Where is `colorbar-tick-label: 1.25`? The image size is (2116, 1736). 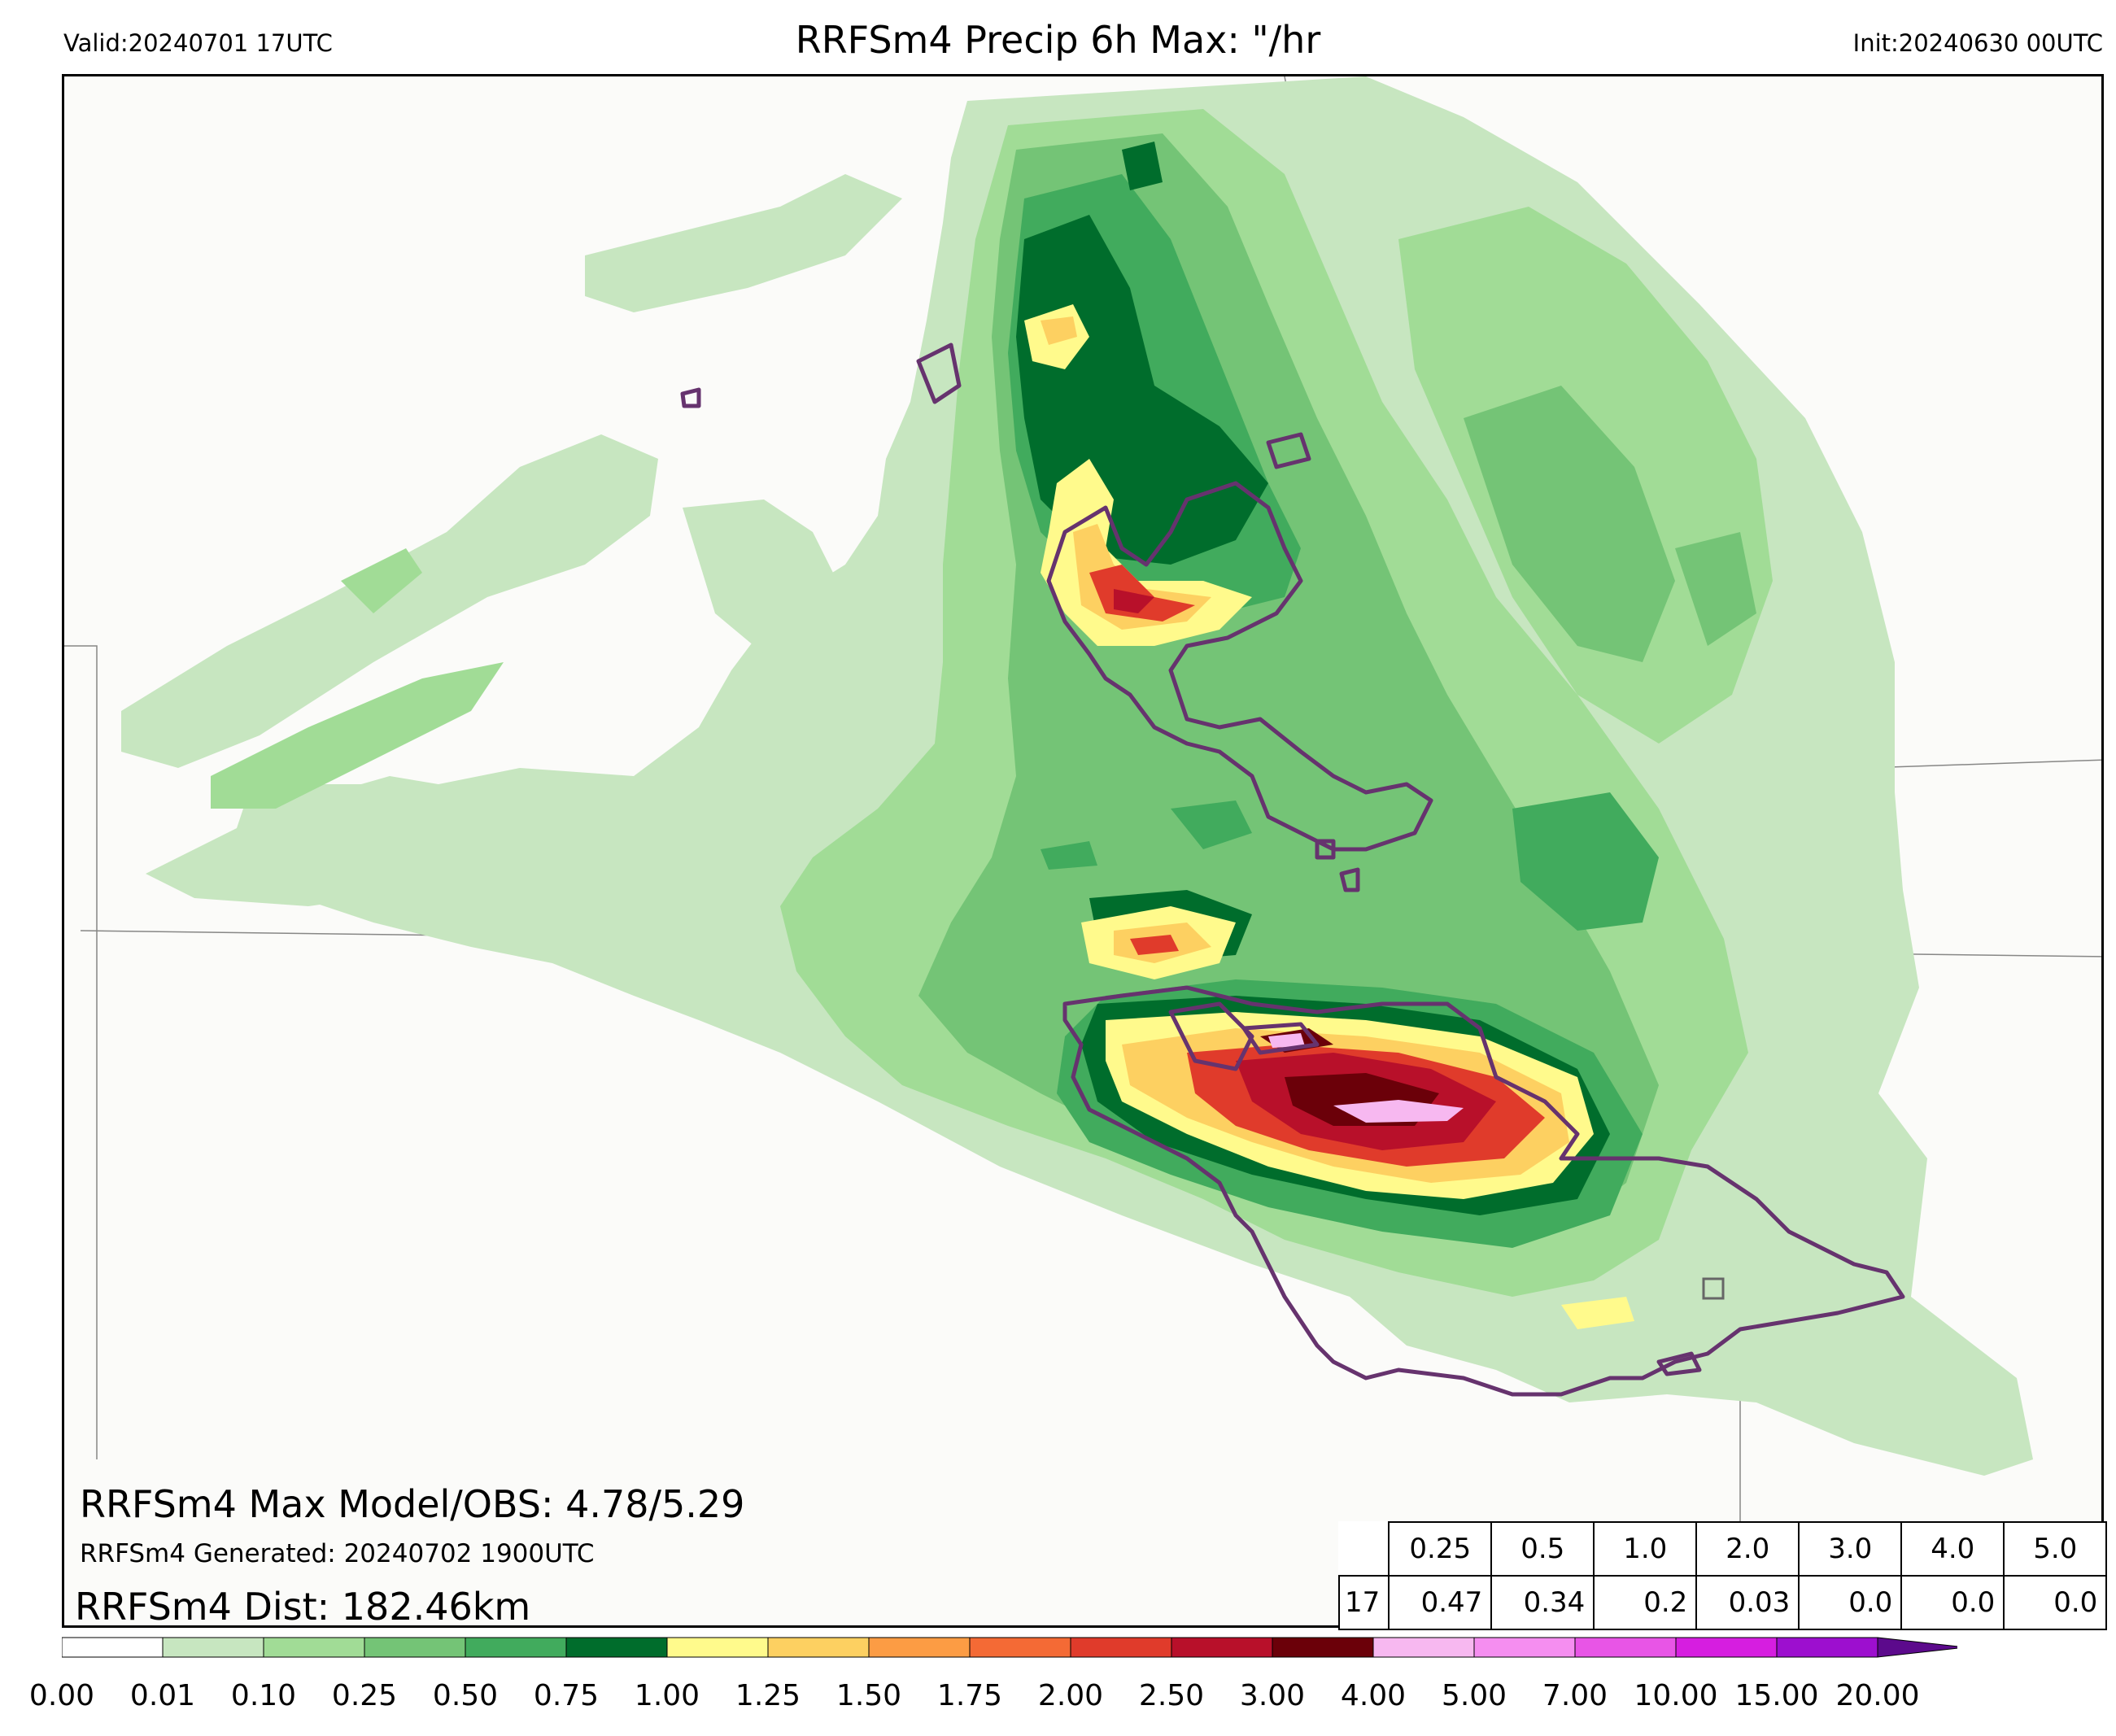 colorbar-tick-label: 1.25 is located at coordinates (768, 1695).